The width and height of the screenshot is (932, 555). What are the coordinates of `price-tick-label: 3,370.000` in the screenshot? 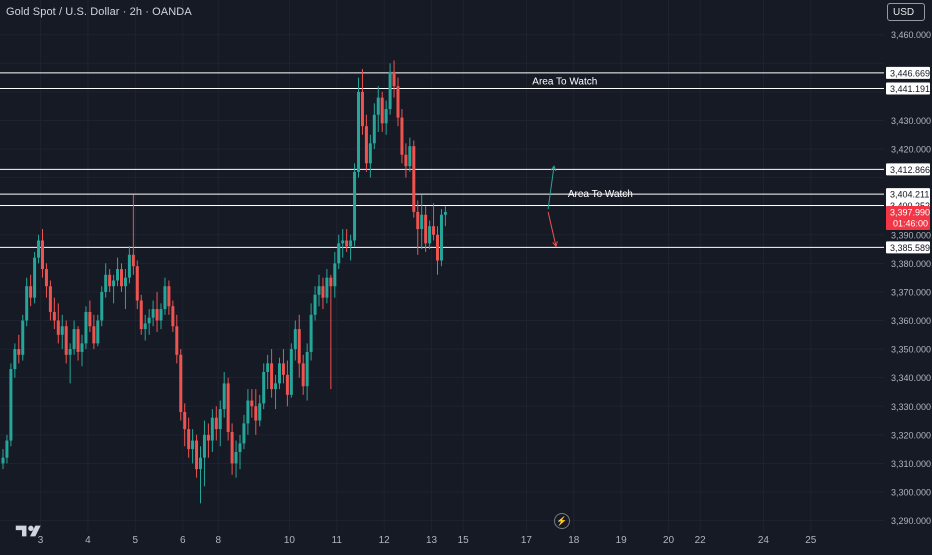 It's located at (911, 292).